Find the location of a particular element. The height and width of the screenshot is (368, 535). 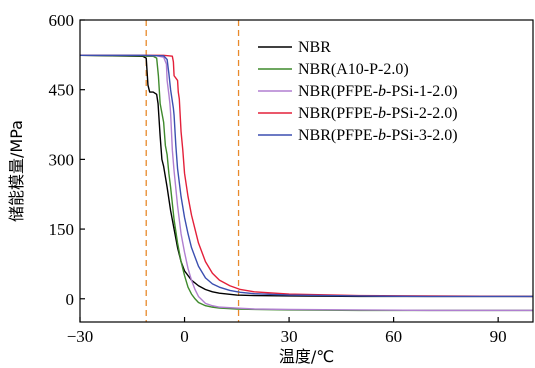

x-tick-label: −30 is located at coordinates (80, 336).